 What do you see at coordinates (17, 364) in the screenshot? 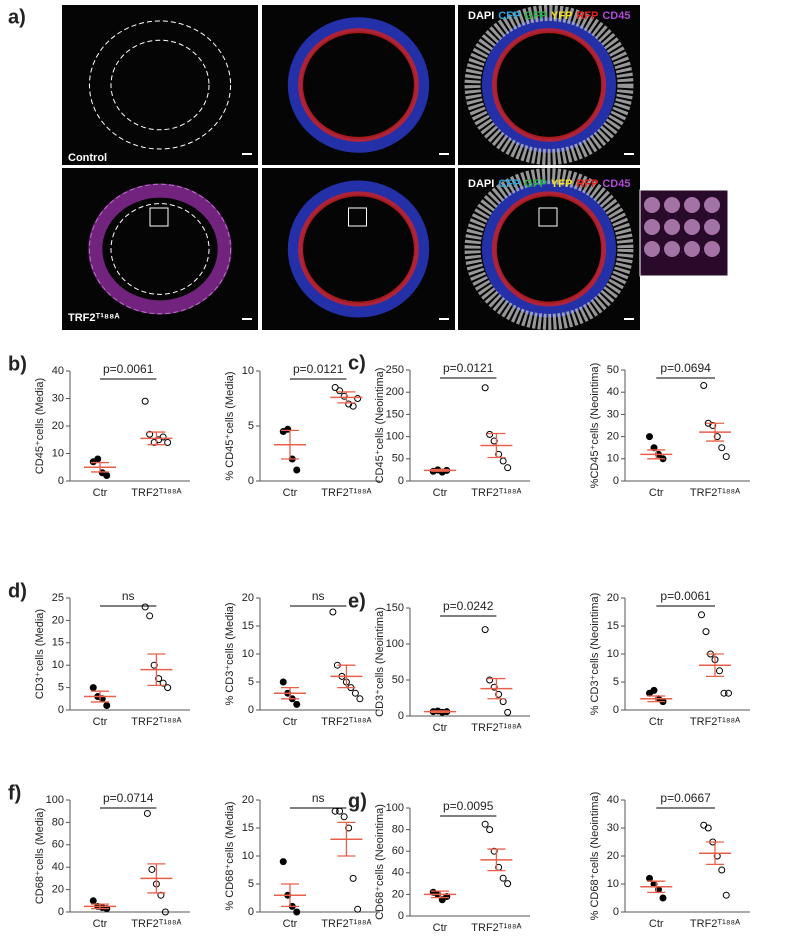
I see `panel-label: b)` at bounding box center [17, 364].